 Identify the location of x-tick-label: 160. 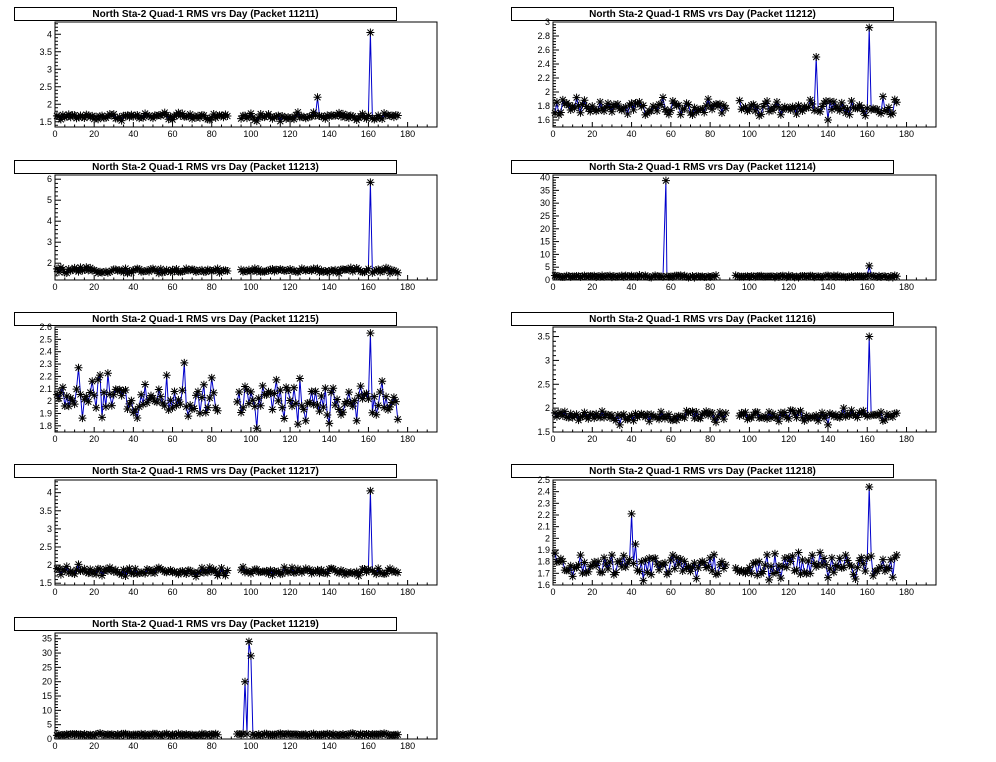
(867, 134).